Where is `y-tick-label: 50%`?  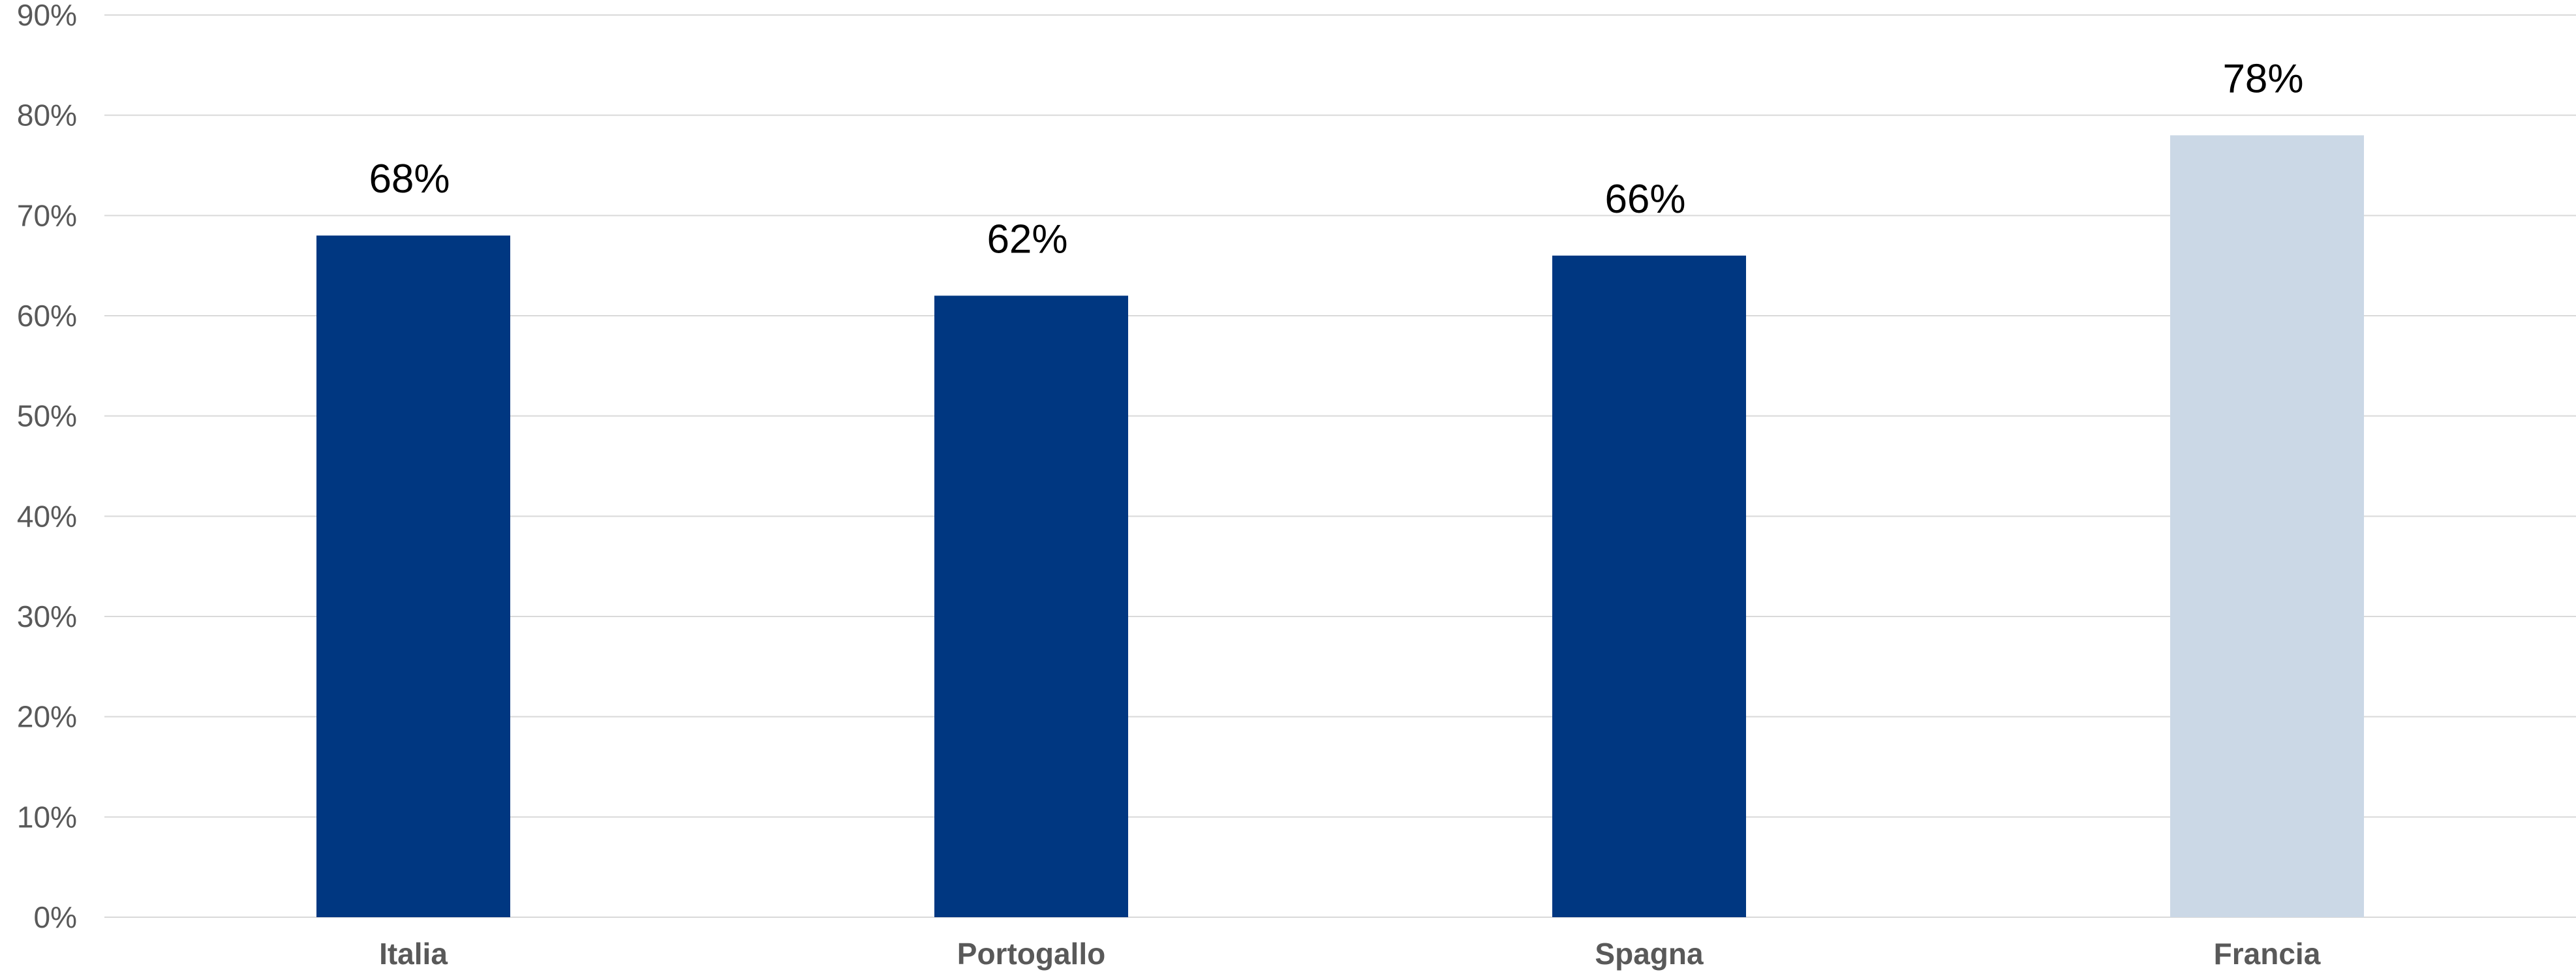 y-tick-label: 50% is located at coordinates (47, 416).